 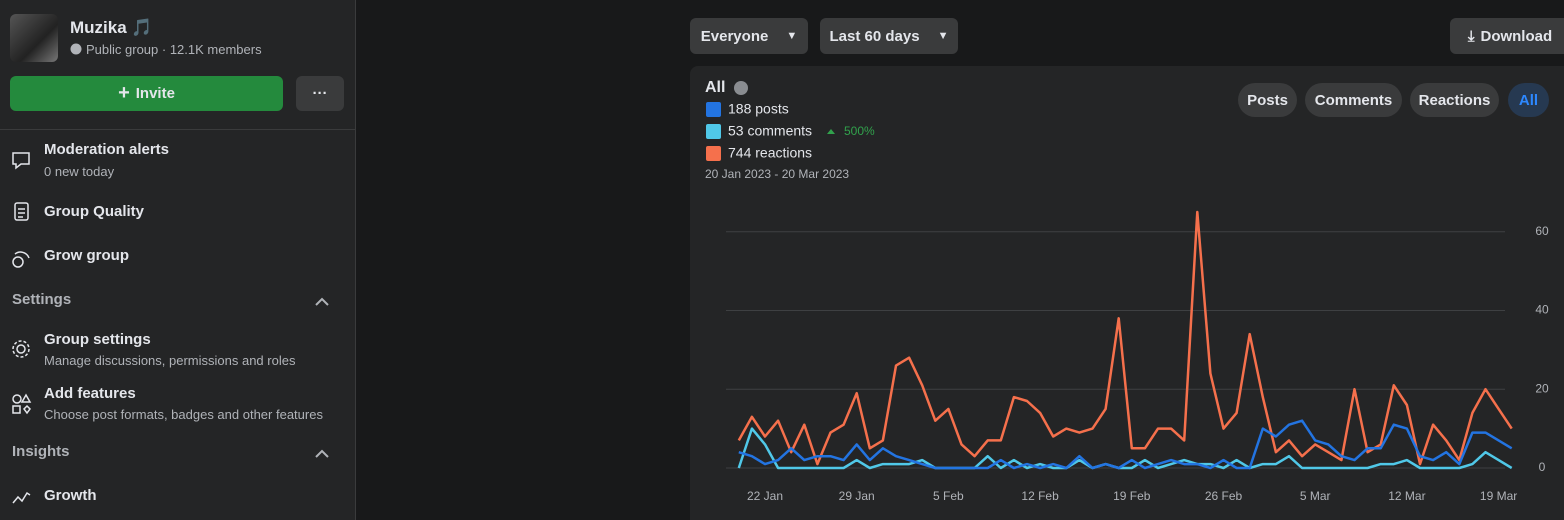 What do you see at coordinates (734, 36) in the screenshot?
I see `audience-label: Everyone` at bounding box center [734, 36].